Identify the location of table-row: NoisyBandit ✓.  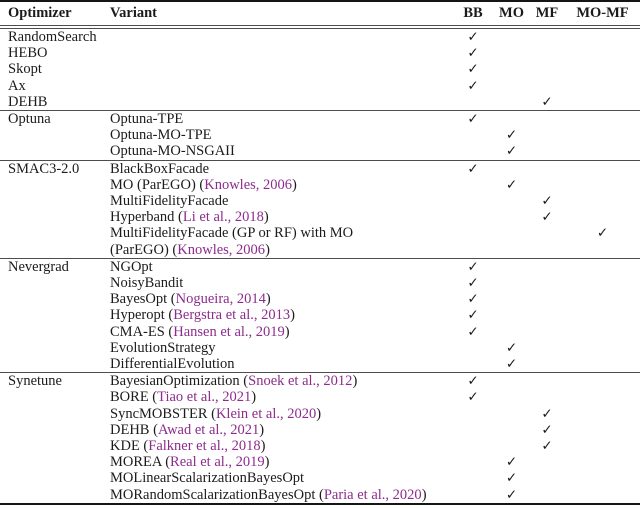
(320, 283).